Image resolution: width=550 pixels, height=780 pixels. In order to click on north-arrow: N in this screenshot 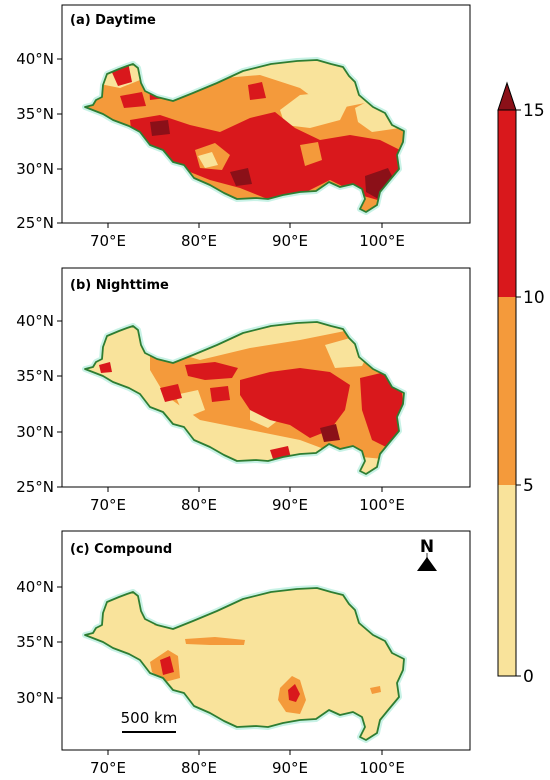, I will do `click(427, 554)`.